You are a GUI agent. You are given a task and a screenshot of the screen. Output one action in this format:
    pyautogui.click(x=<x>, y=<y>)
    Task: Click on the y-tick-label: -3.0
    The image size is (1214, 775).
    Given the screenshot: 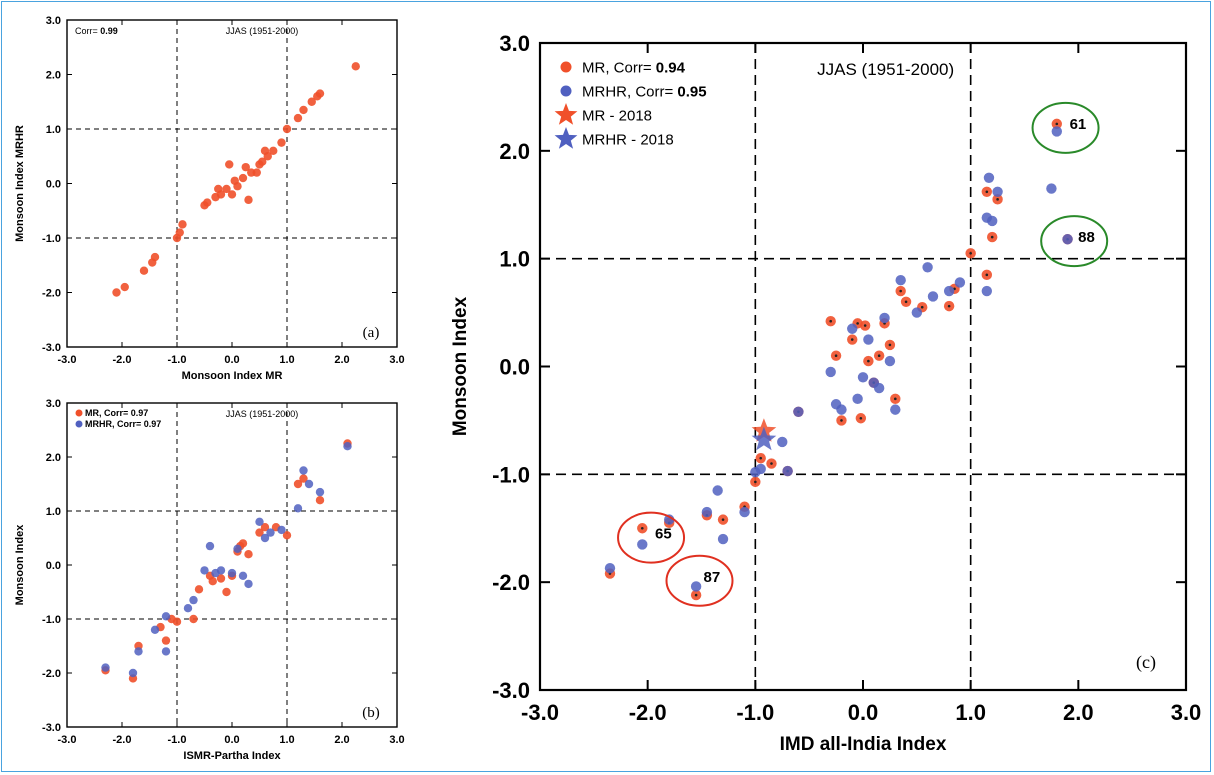 What is the action you would take?
    pyautogui.click(x=511, y=690)
    